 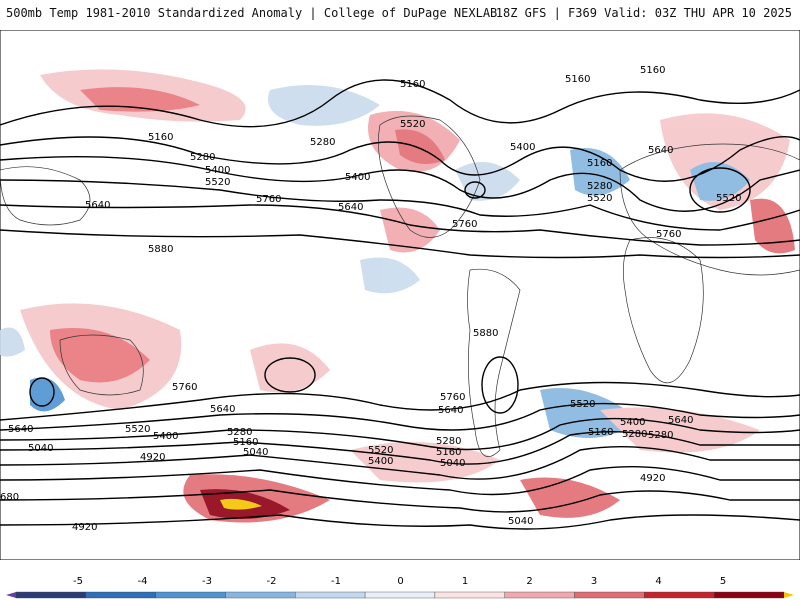 I want to click on colorbar-tick-label: -4, so click(x=143, y=581).